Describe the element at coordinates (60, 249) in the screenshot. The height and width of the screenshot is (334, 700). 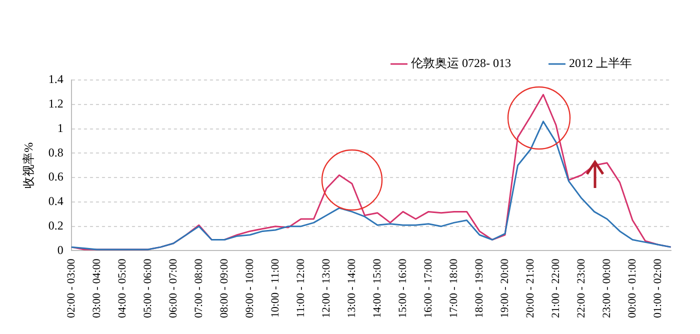
I see `y-tick-label: 0` at that location.